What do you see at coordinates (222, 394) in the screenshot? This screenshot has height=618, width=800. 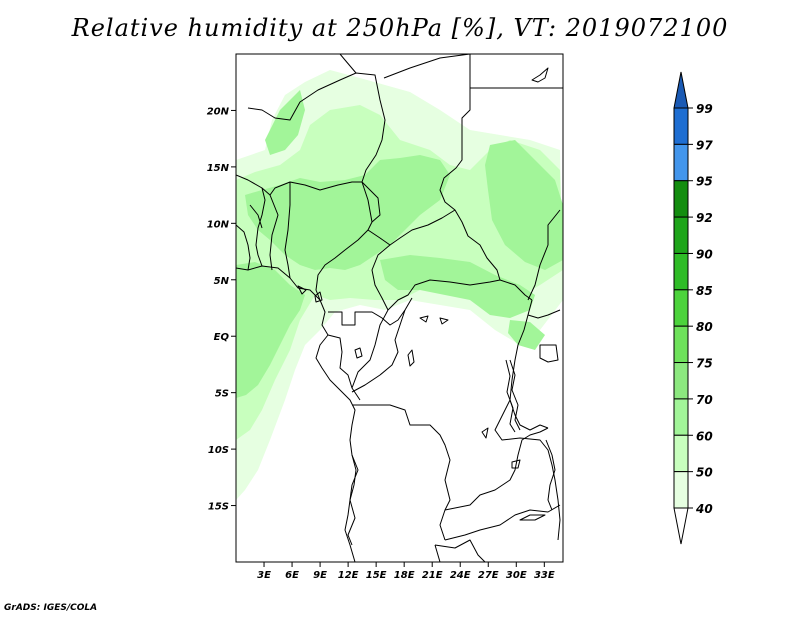 I see `lat-tick-label: 5S` at bounding box center [222, 394].